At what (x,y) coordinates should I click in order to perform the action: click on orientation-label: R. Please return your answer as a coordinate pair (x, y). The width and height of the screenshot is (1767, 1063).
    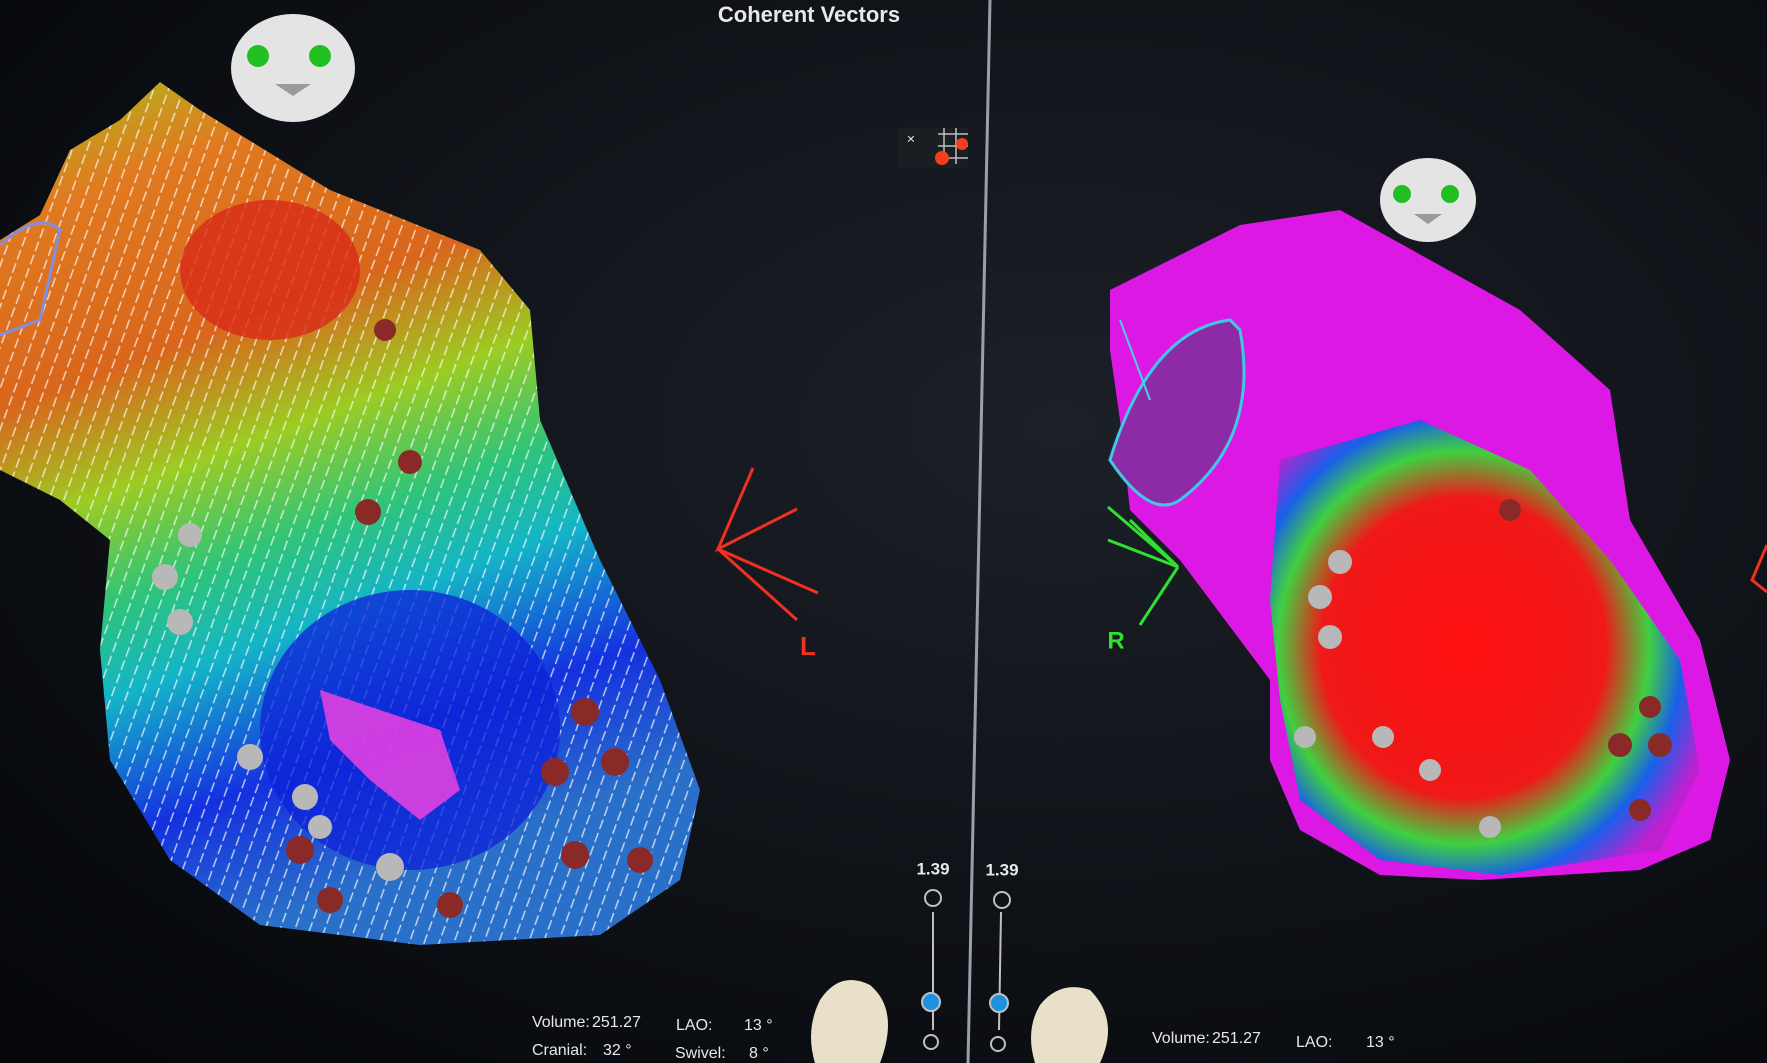
    Looking at the image, I should click on (1115, 640).